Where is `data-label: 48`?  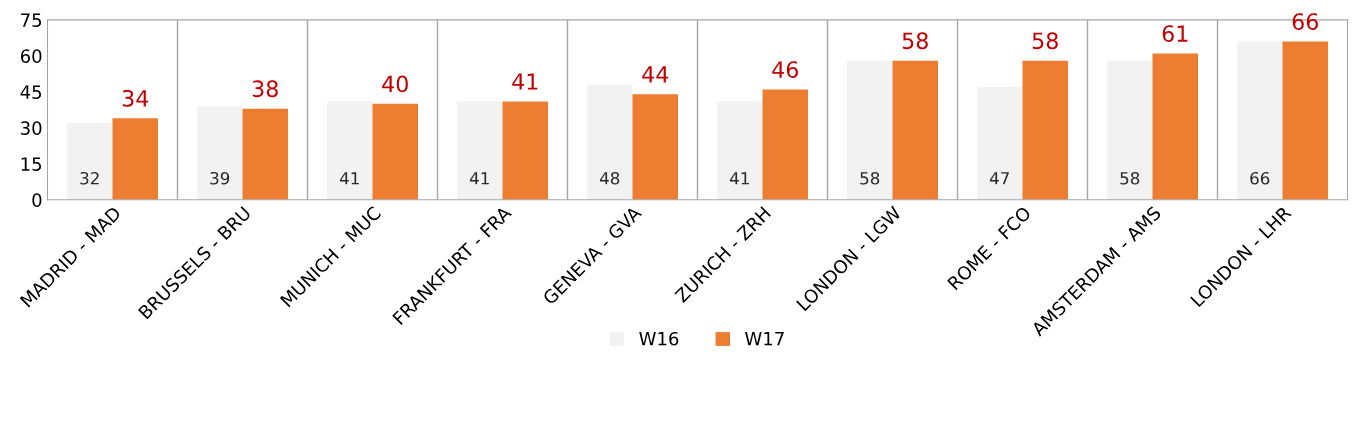
data-label: 48 is located at coordinates (609, 178).